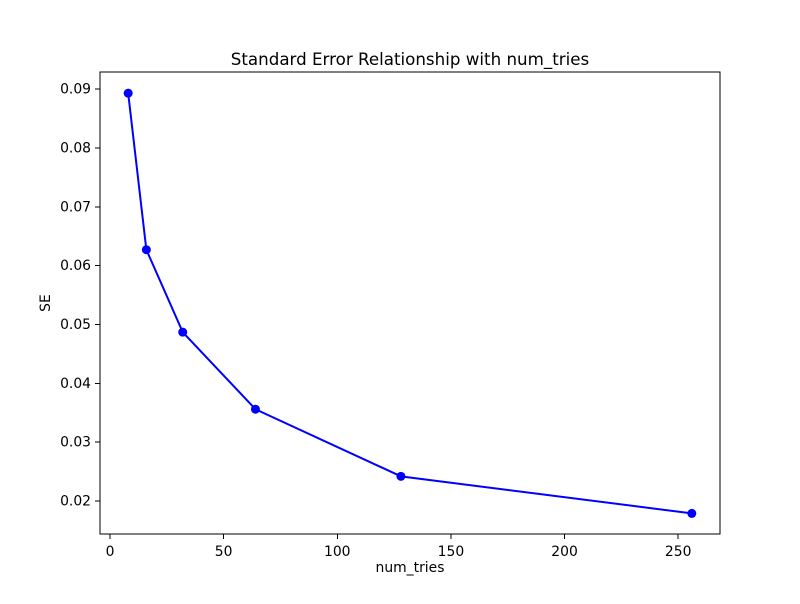 This screenshot has height=604, width=800. I want to click on y-tick-label: 0.05, so click(75, 325).